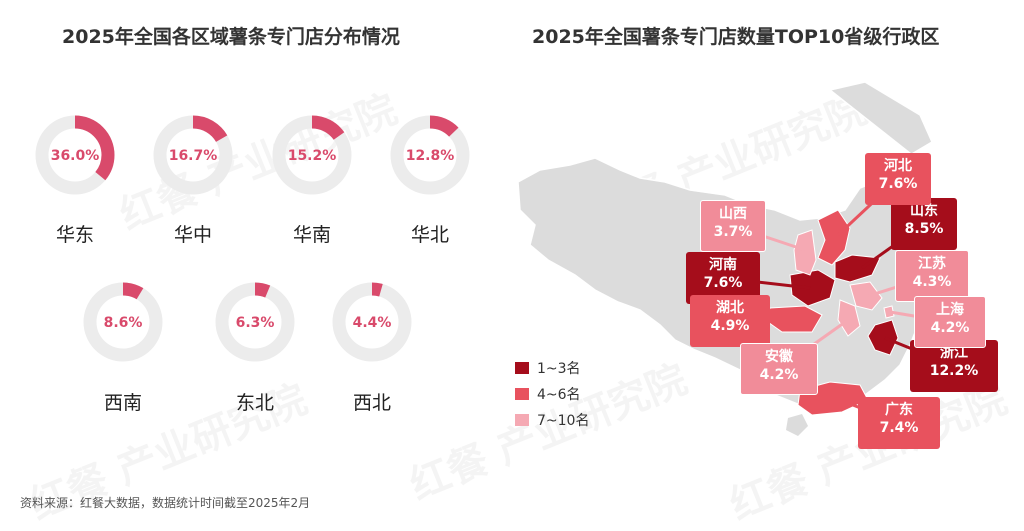 The height and width of the screenshot is (531, 1024). Describe the element at coordinates (834, 237) in the screenshot. I see `province-河北` at that location.